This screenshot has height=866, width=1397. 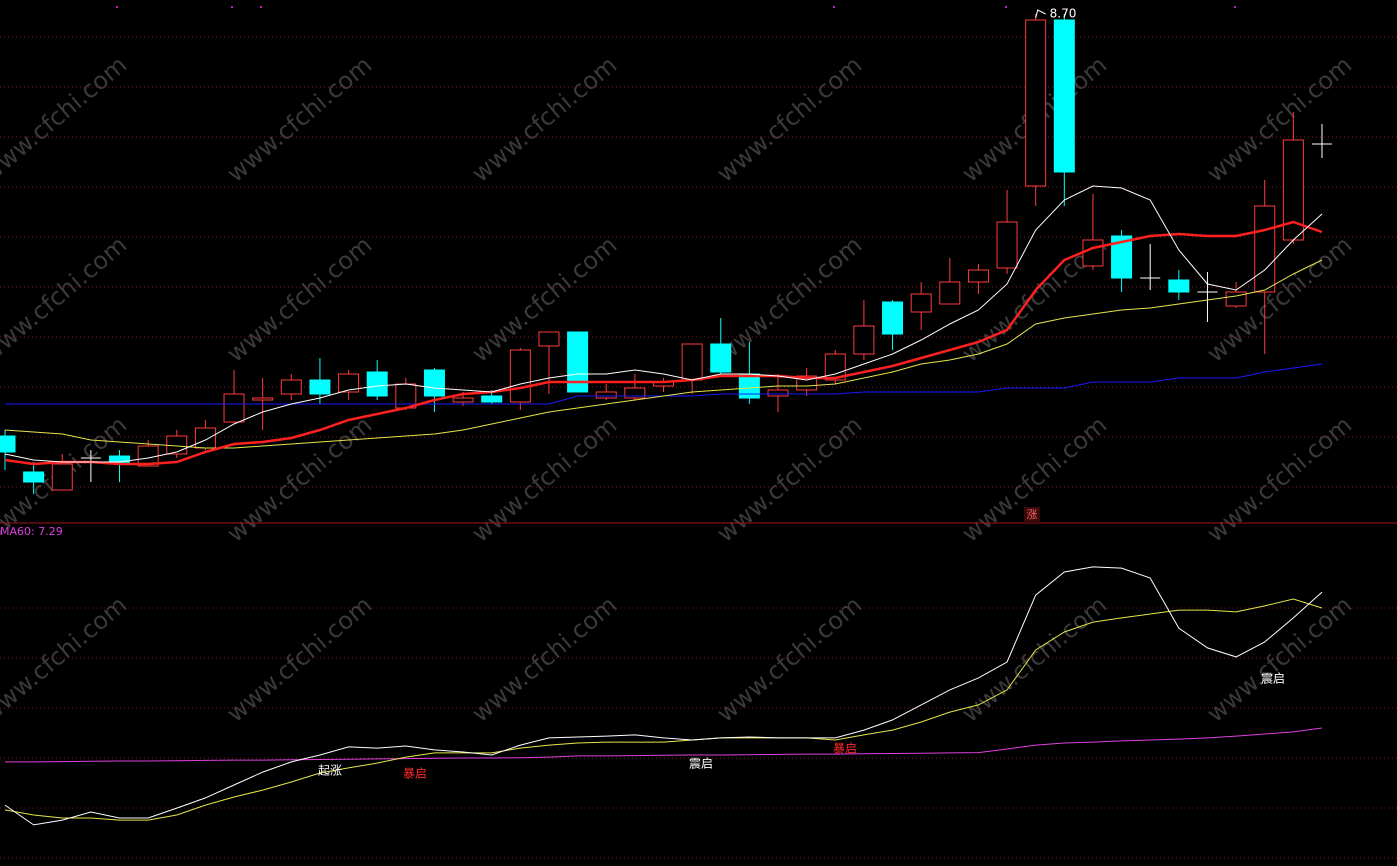 I want to click on max-pointer, so click(x=1040, y=14).